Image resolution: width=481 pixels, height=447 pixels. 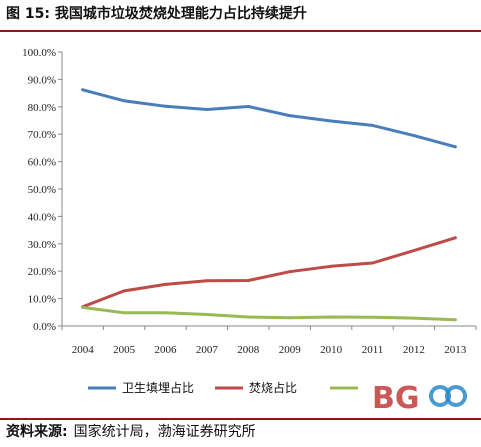 I want to click on x-tick-label: 2011, so click(x=373, y=350).